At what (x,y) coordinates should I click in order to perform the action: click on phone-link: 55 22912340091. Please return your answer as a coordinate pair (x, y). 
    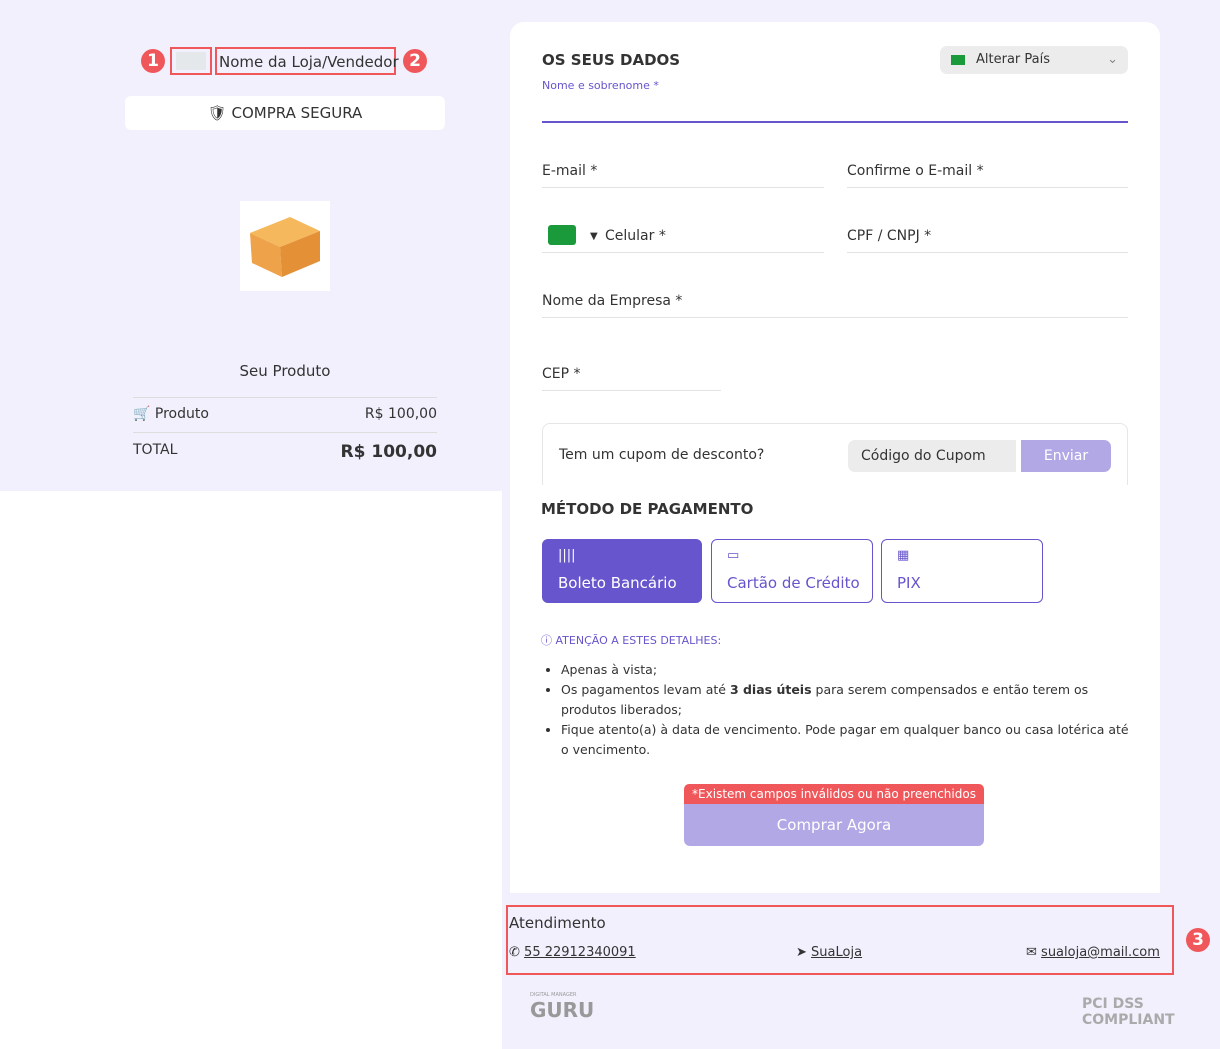
    Looking at the image, I should click on (580, 952).